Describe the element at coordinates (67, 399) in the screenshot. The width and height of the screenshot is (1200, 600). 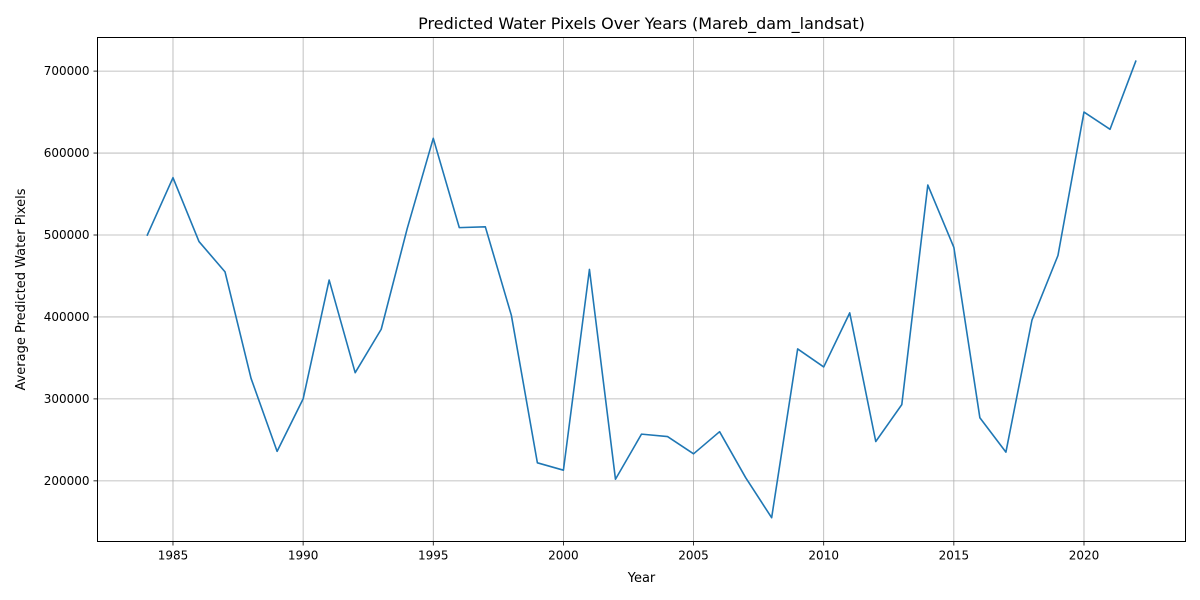
I see `y-tick-label: 300000` at that location.